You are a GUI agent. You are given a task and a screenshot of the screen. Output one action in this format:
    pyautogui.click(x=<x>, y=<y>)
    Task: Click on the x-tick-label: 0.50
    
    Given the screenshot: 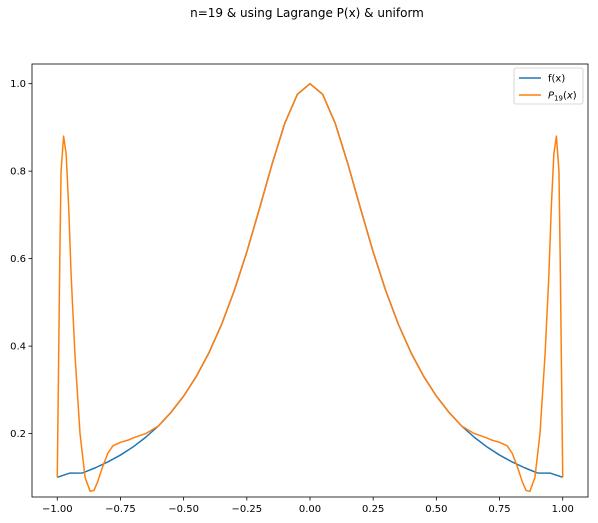 What is the action you would take?
    pyautogui.click(x=436, y=509)
    